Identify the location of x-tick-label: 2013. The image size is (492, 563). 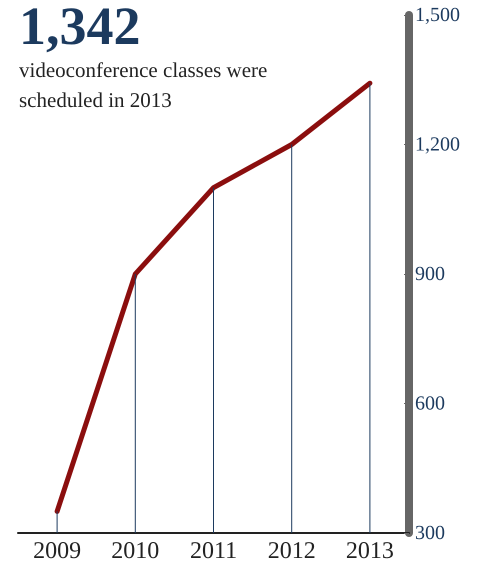
(370, 550).